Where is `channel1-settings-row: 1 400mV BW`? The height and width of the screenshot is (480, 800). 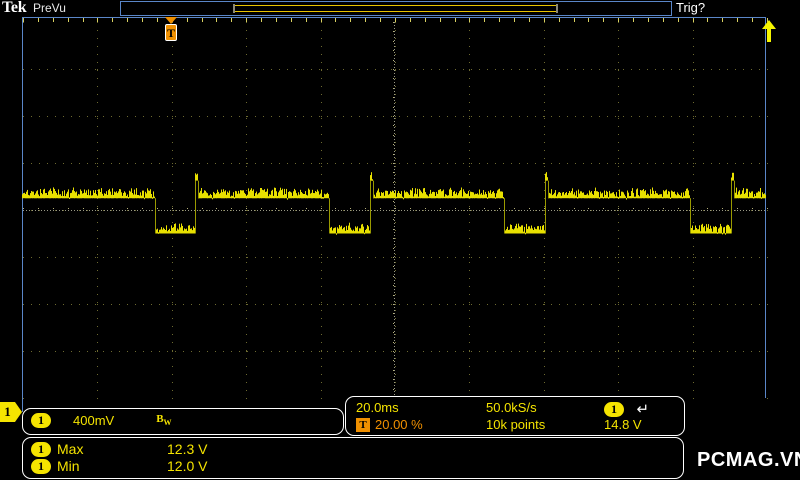
channel1-settings-row: 1 400mV BW is located at coordinates (101, 420).